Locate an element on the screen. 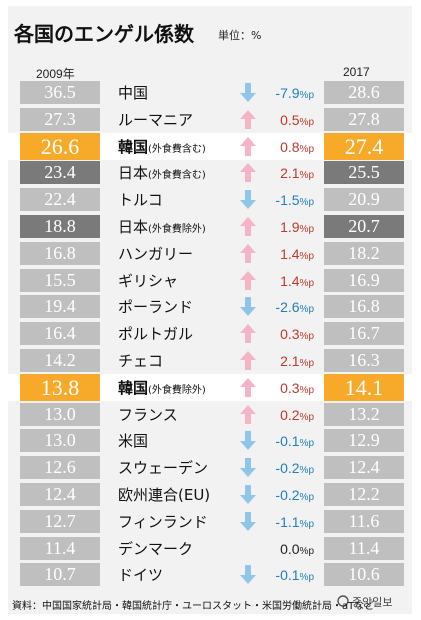  table-row: 16.4 ポルトガル 0.3%p 16.7 is located at coordinates (210, 333).